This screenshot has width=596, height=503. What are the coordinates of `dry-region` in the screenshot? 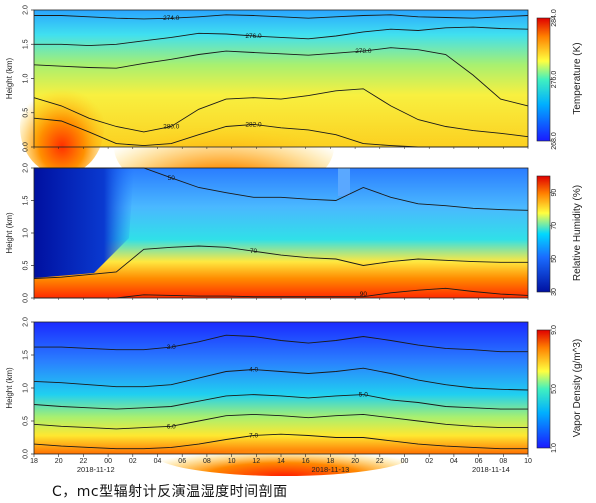 It's located at (84, 223).